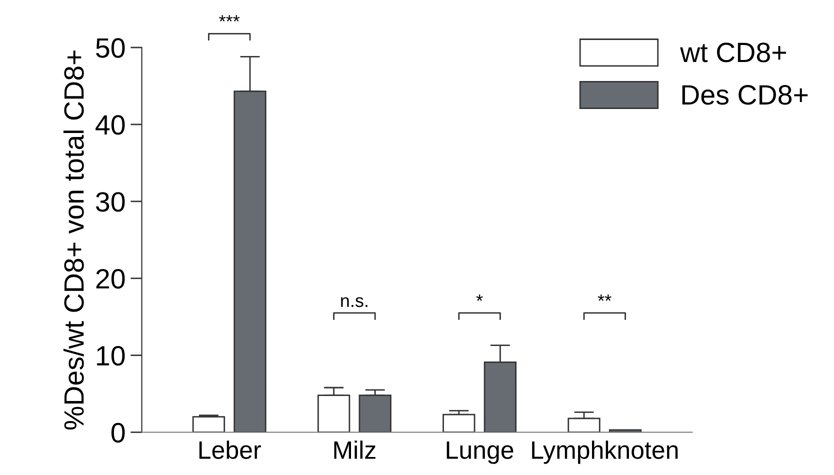 The image size is (834, 475). What do you see at coordinates (110, 279) in the screenshot?
I see `y-tick-label: 20` at bounding box center [110, 279].